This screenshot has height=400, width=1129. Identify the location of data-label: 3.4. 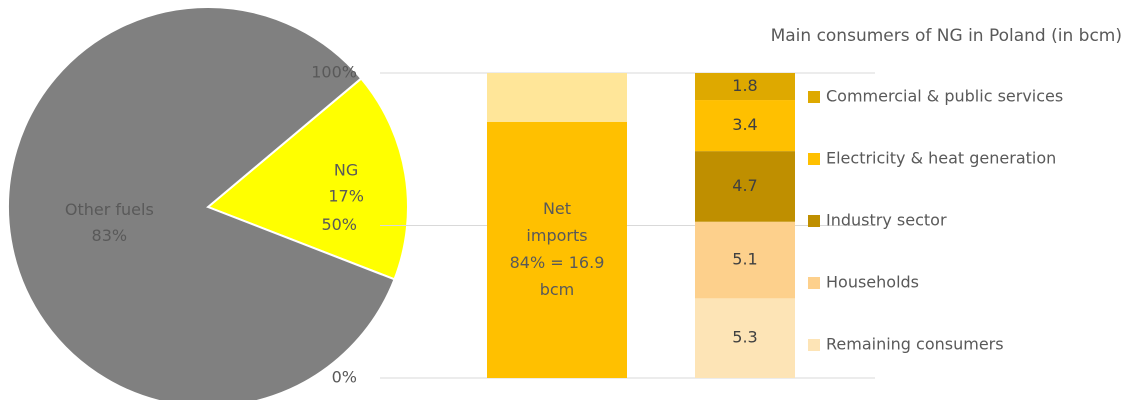
(744, 124).